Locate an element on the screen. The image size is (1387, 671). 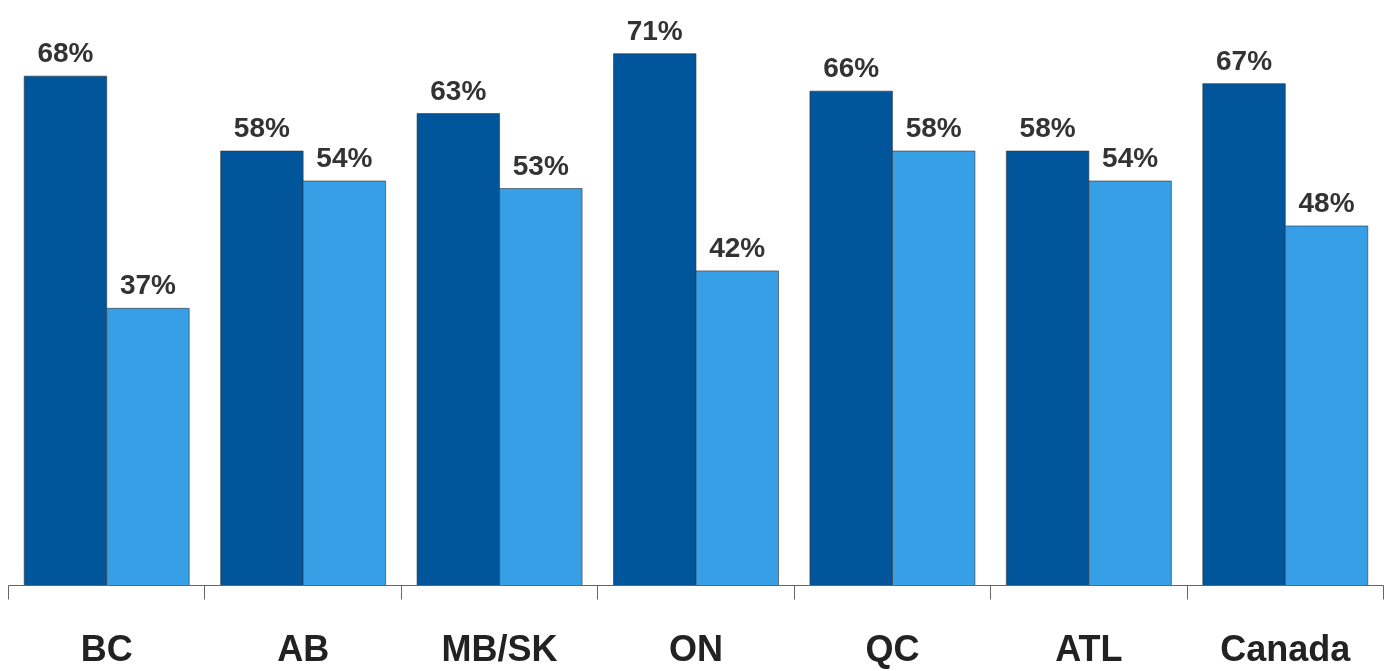
data-label: 53% is located at coordinates (540, 165).